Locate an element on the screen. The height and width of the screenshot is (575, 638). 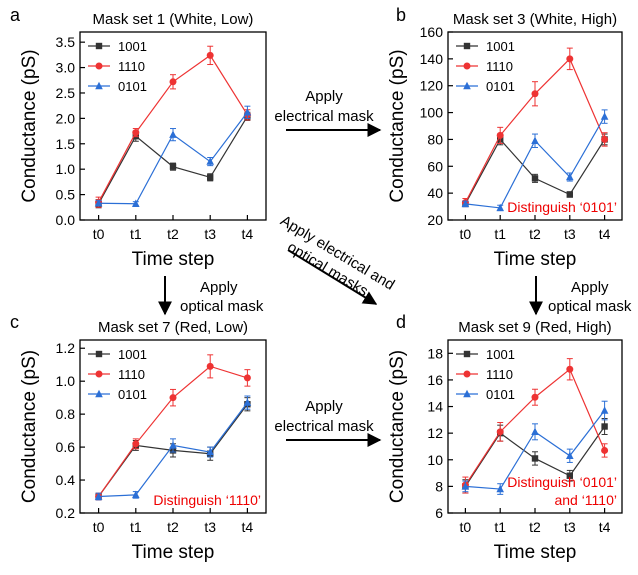
y-tick-label: 1.5 is located at coordinates (66, 144).